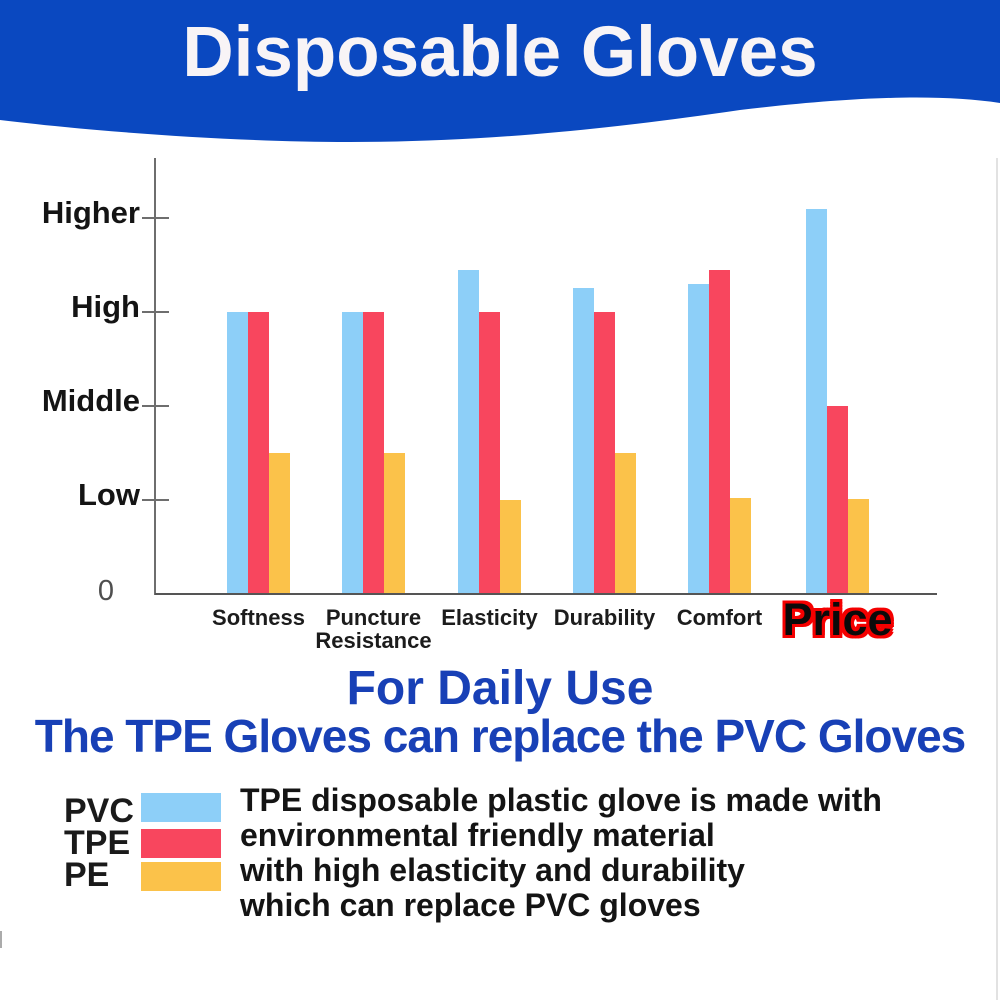 The image size is (1000, 1000). What do you see at coordinates (583, 441) in the screenshot?
I see `bar-pvc-durability` at bounding box center [583, 441].